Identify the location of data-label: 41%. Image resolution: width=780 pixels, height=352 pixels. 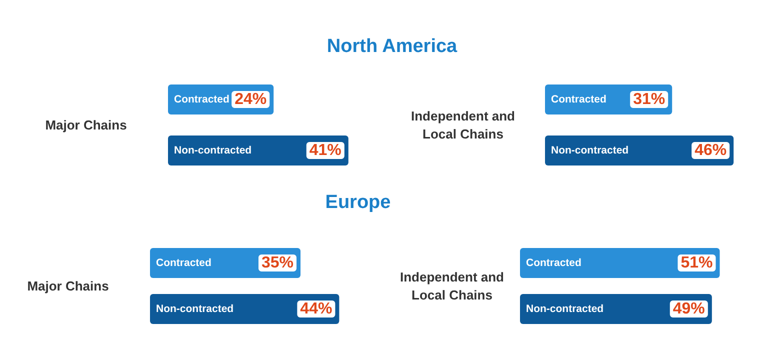
(325, 150).